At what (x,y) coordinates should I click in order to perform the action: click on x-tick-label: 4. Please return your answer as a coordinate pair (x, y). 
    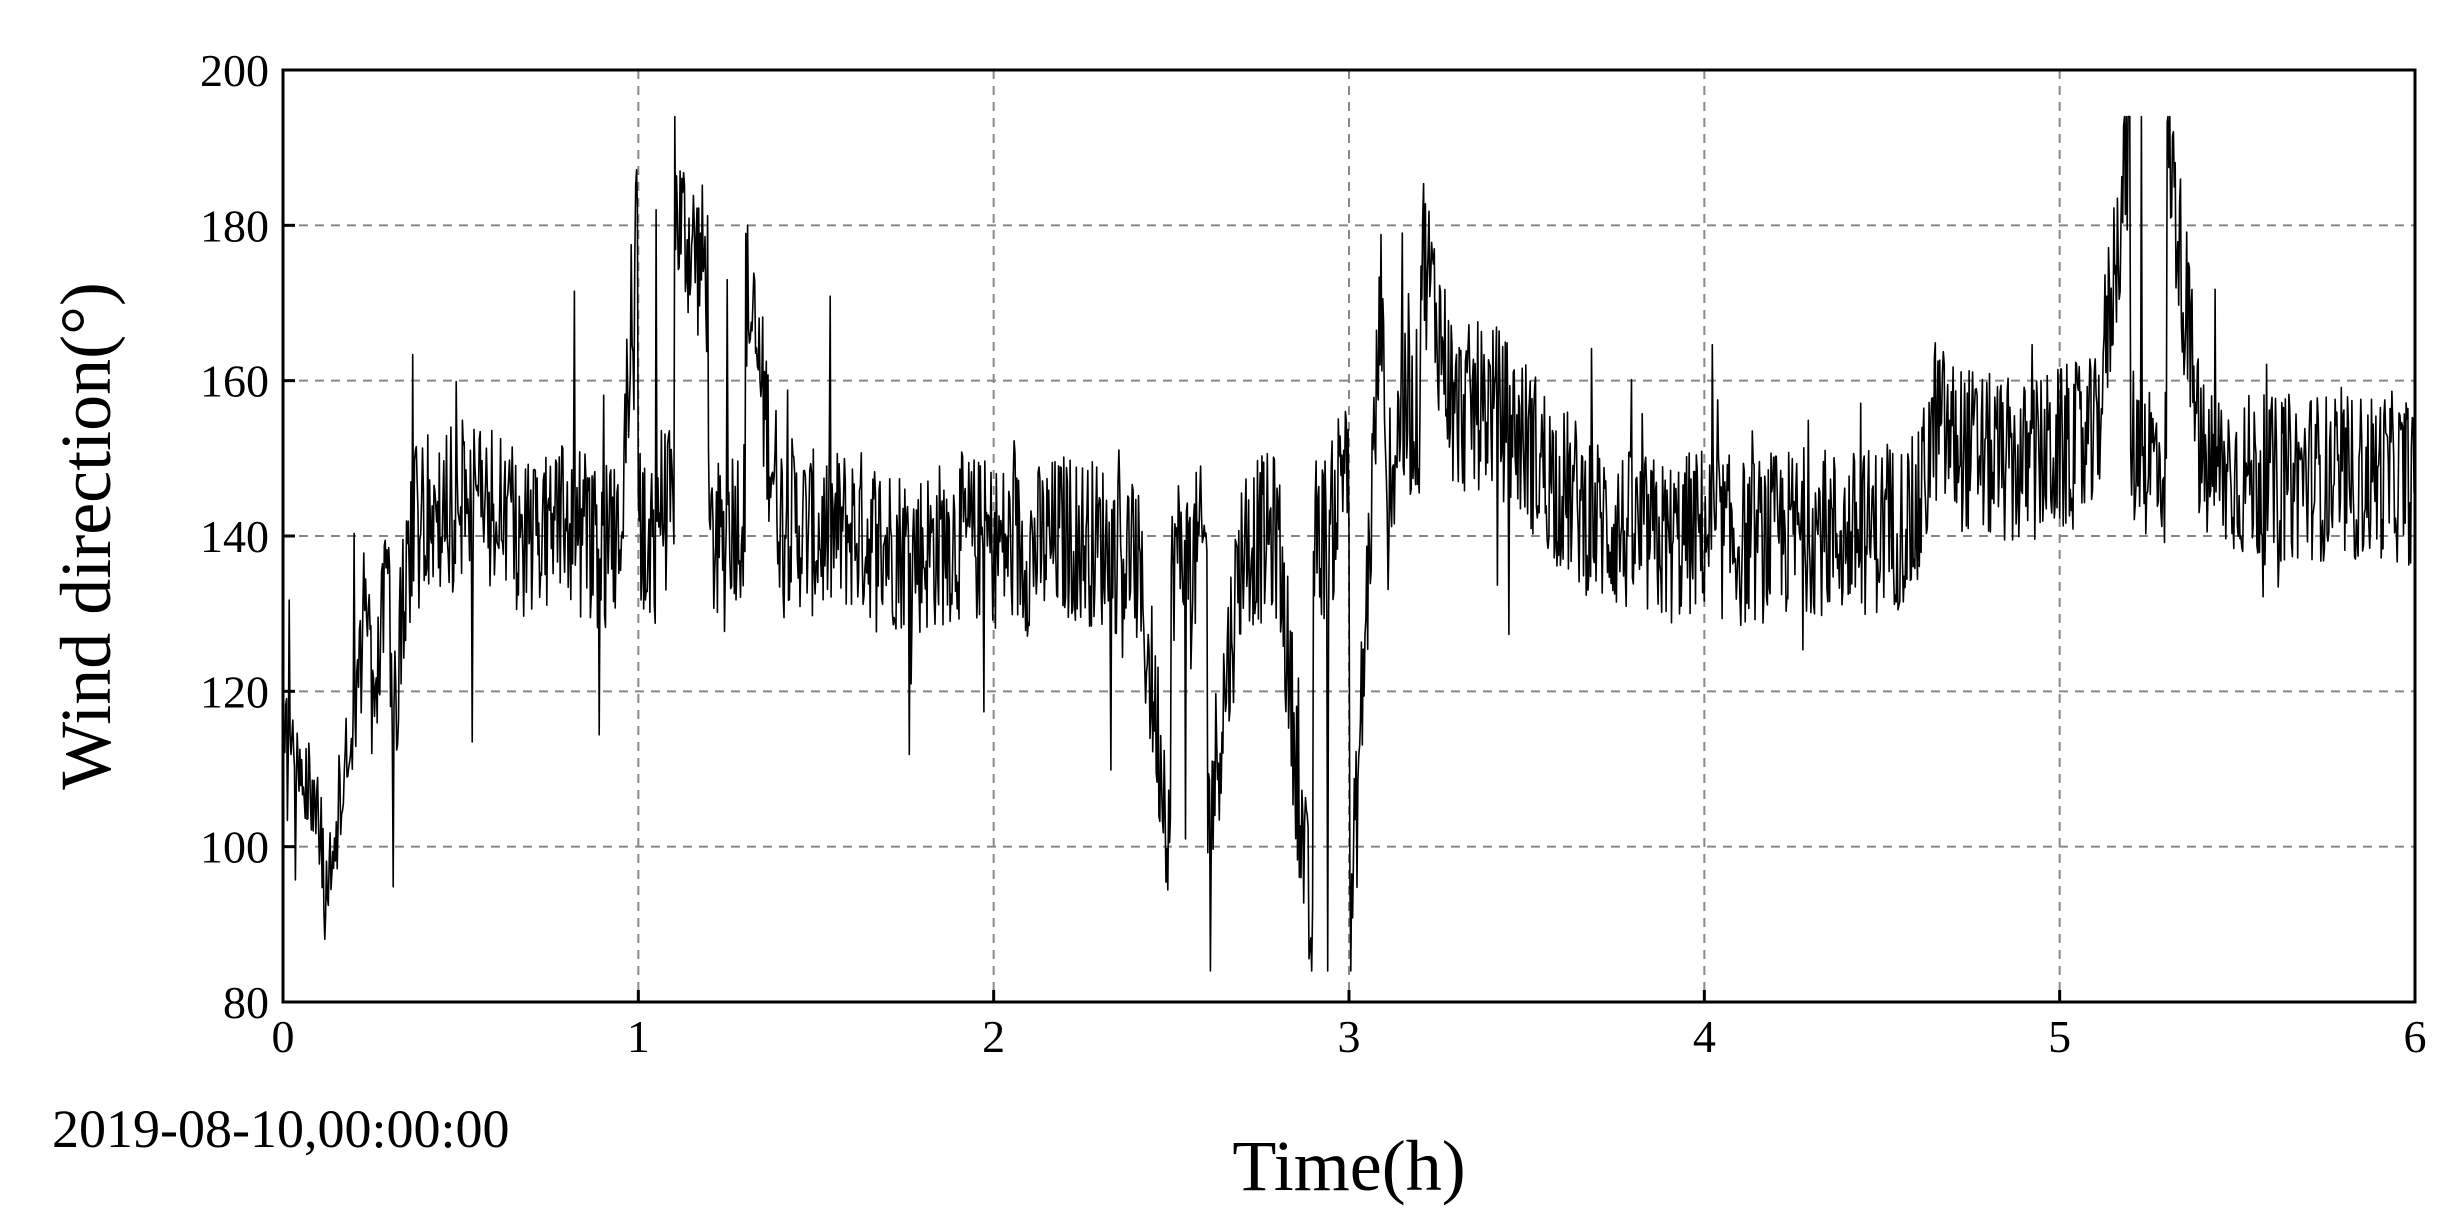
    Looking at the image, I should click on (1704, 1036).